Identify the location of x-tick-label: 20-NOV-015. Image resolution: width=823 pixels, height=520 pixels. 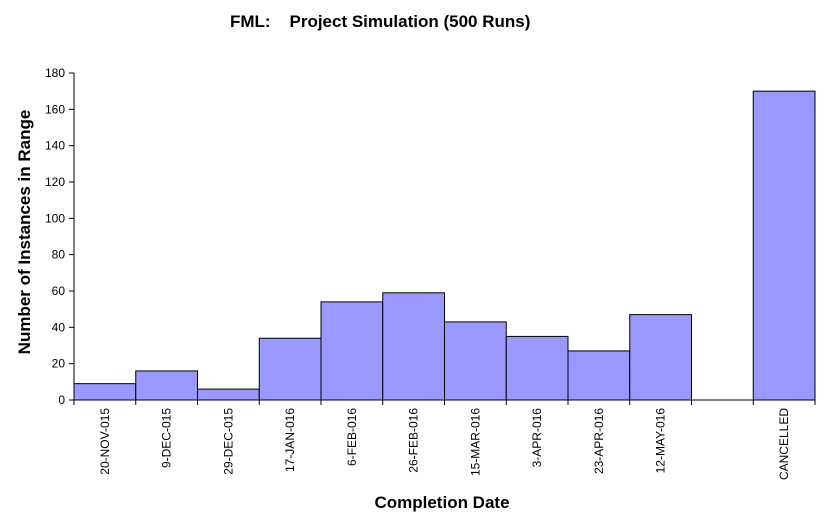
(105, 441).